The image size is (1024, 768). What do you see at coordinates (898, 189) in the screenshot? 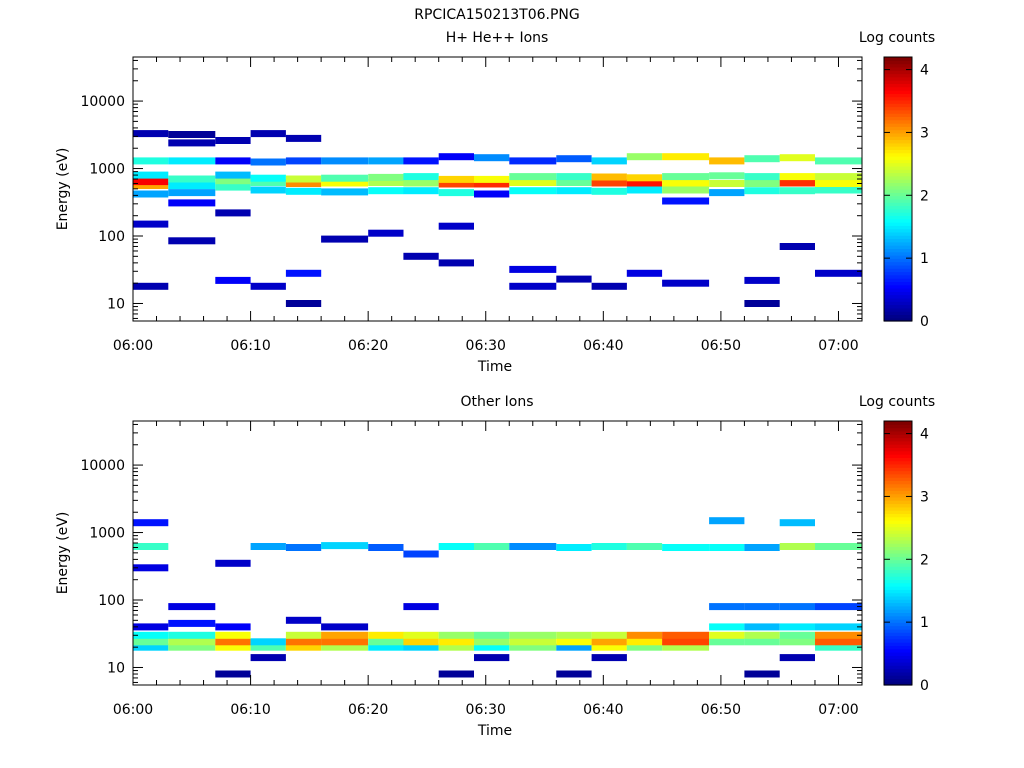
I see `colorbar-frame` at bounding box center [898, 189].